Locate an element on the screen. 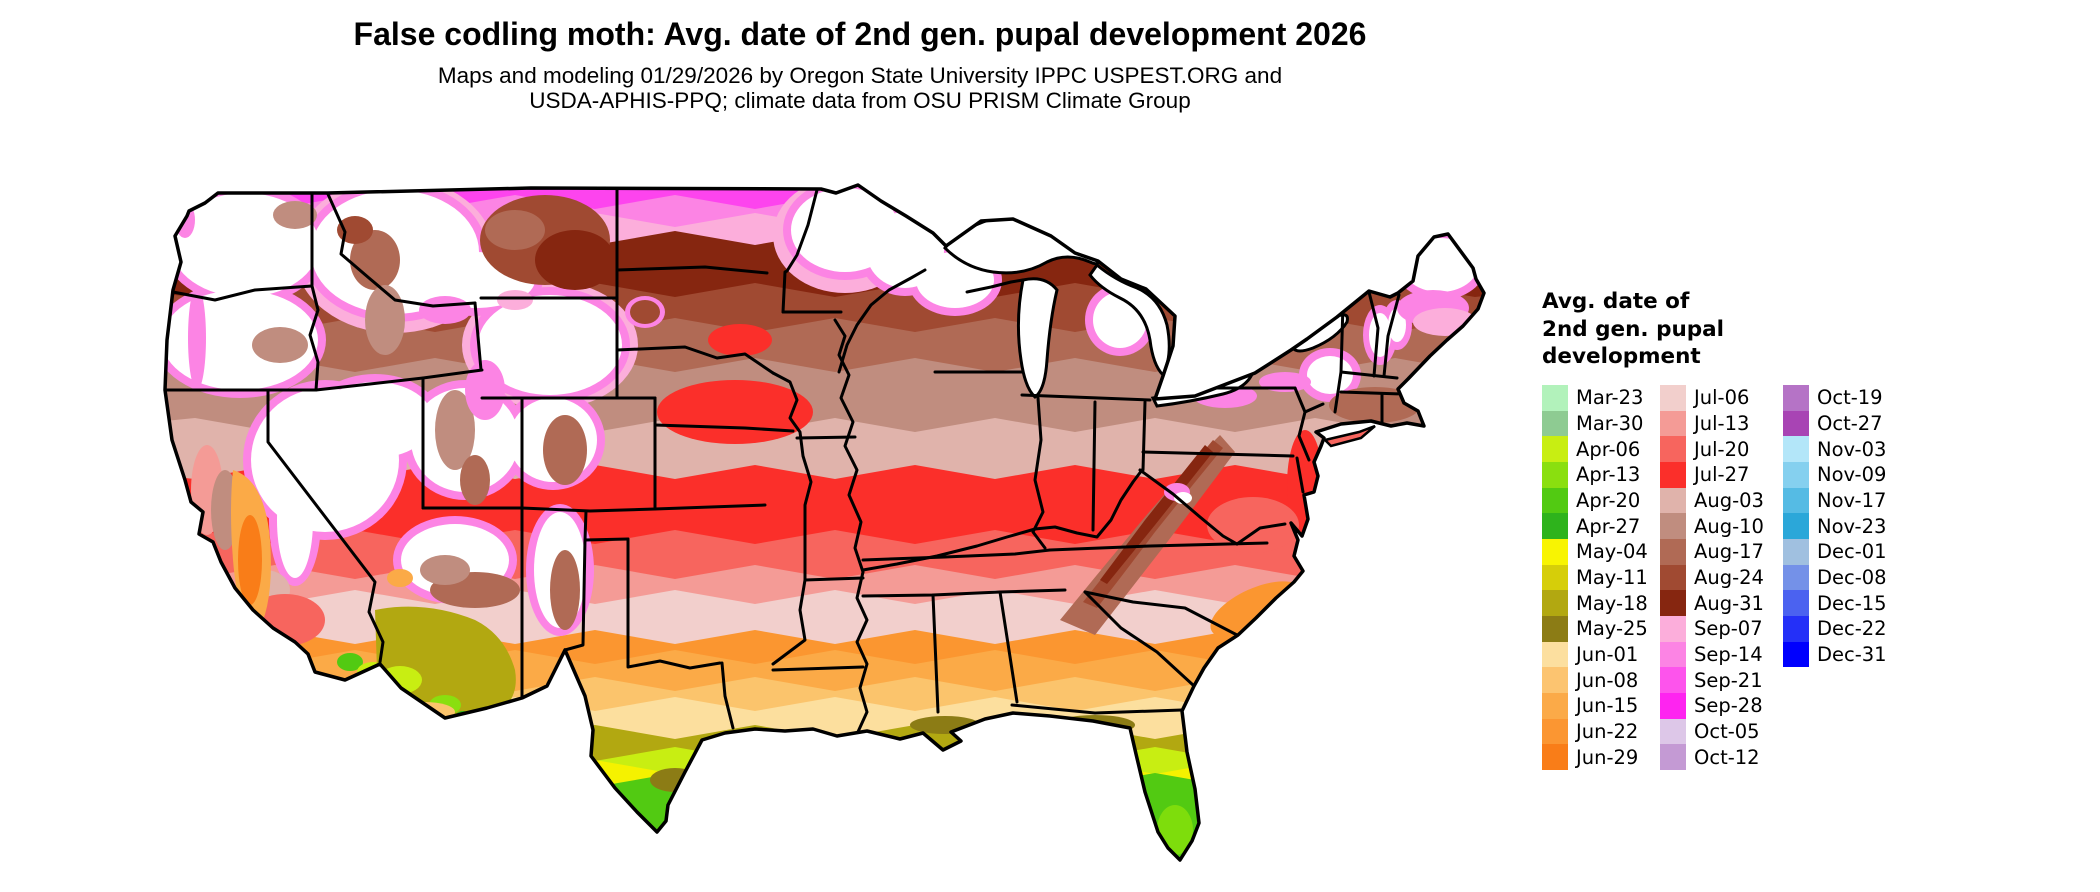  legend-item: Sep-07 is located at coordinates (1721, 628).